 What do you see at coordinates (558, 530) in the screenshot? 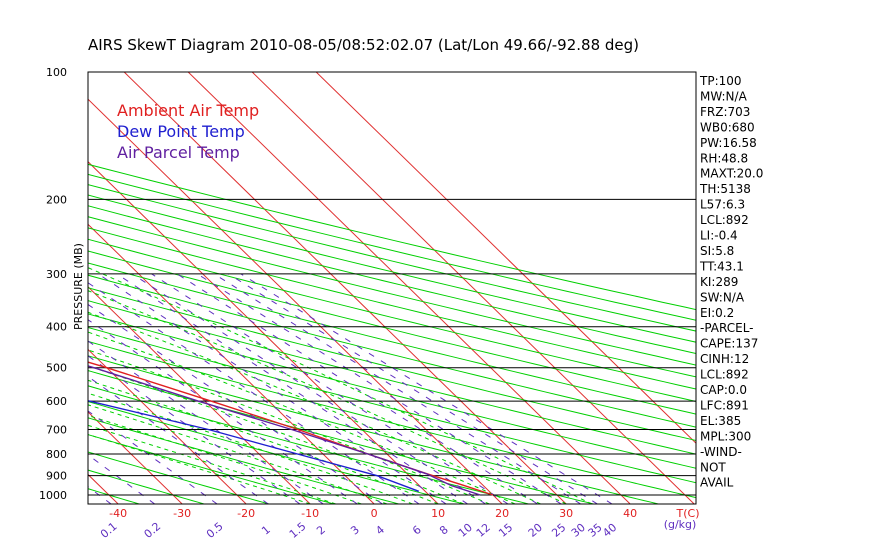
I see `mixing-ratio-tick-label: 25` at bounding box center [558, 530].